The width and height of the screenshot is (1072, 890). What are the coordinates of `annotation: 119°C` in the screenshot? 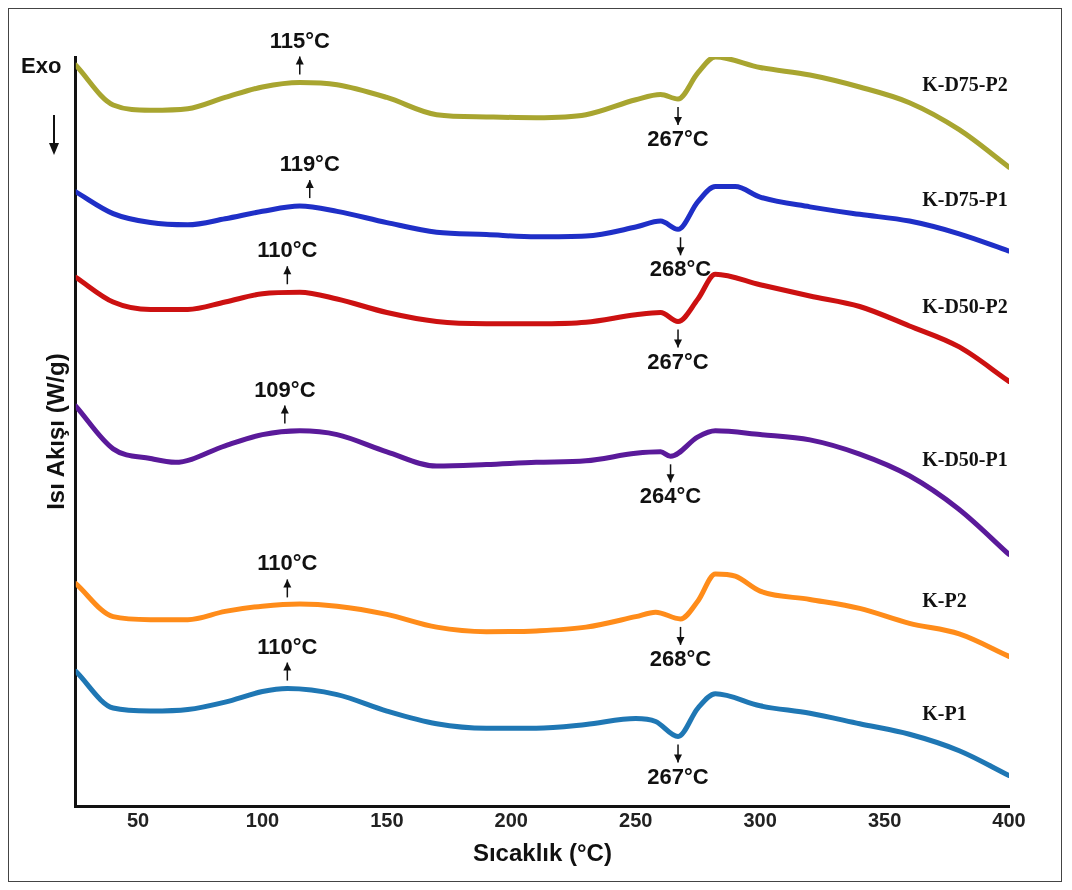 It's located at (309, 164).